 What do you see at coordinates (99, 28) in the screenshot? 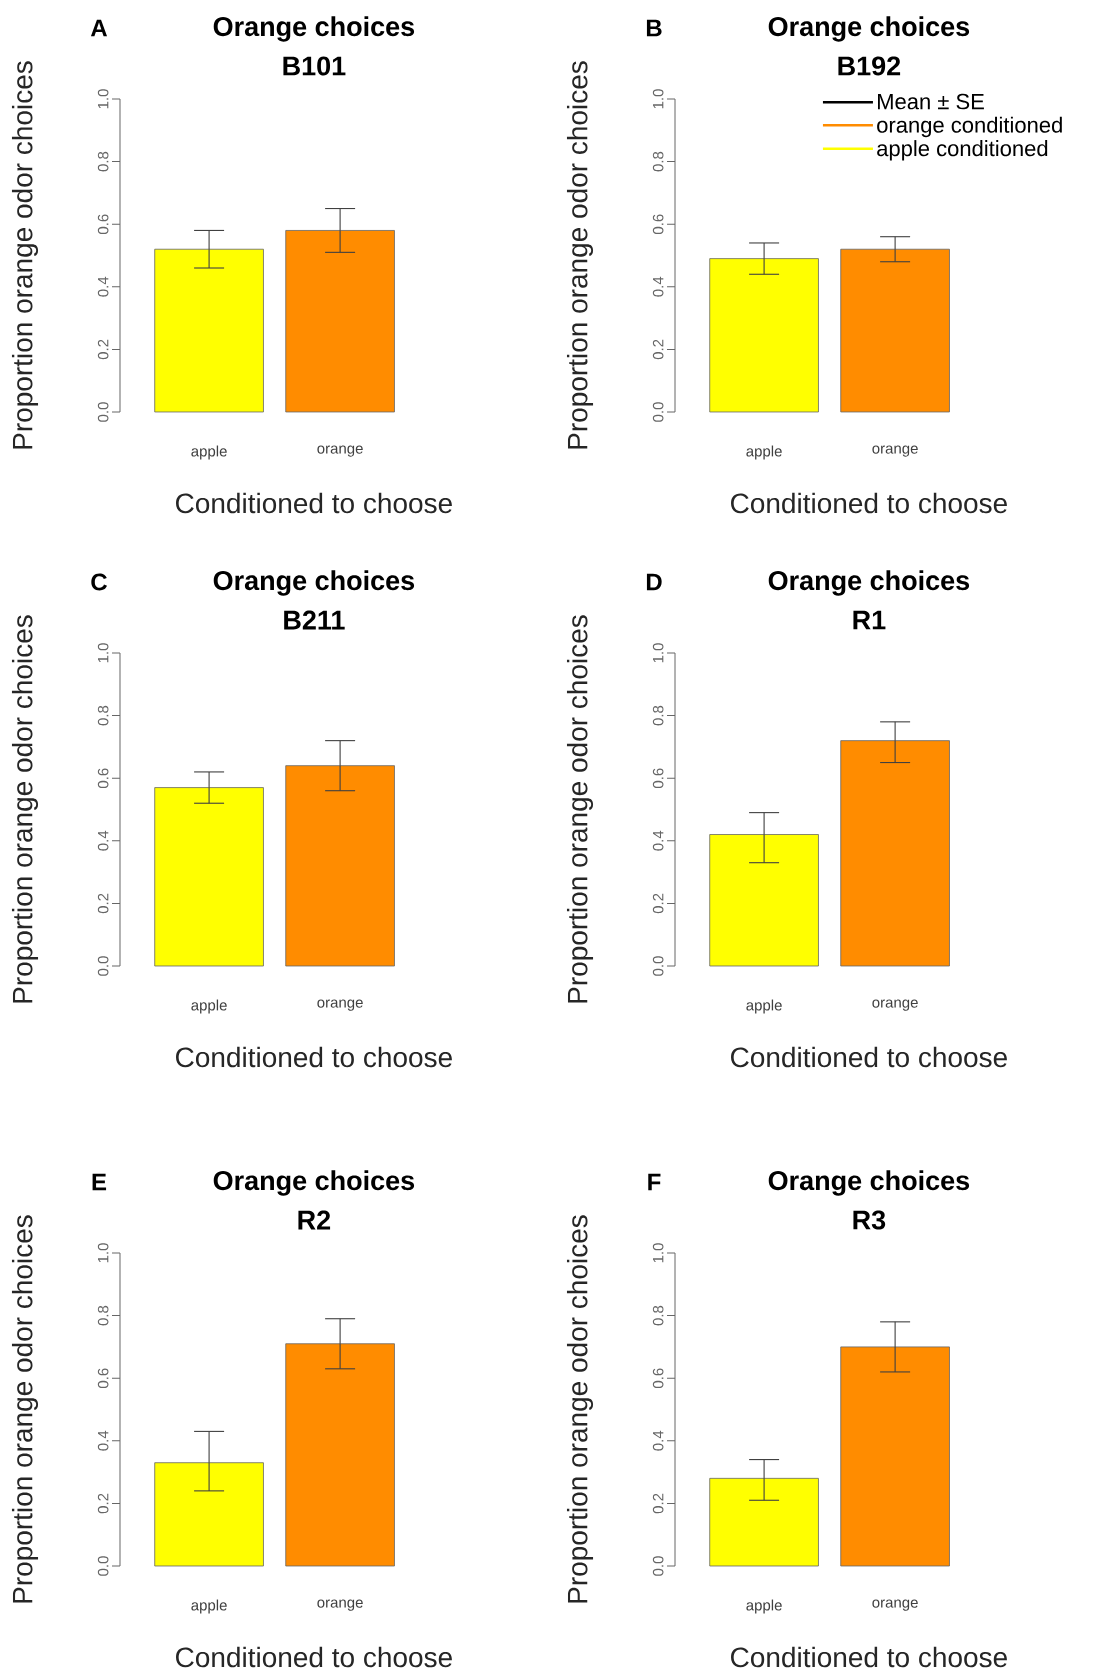
I see `text: A` at bounding box center [99, 28].